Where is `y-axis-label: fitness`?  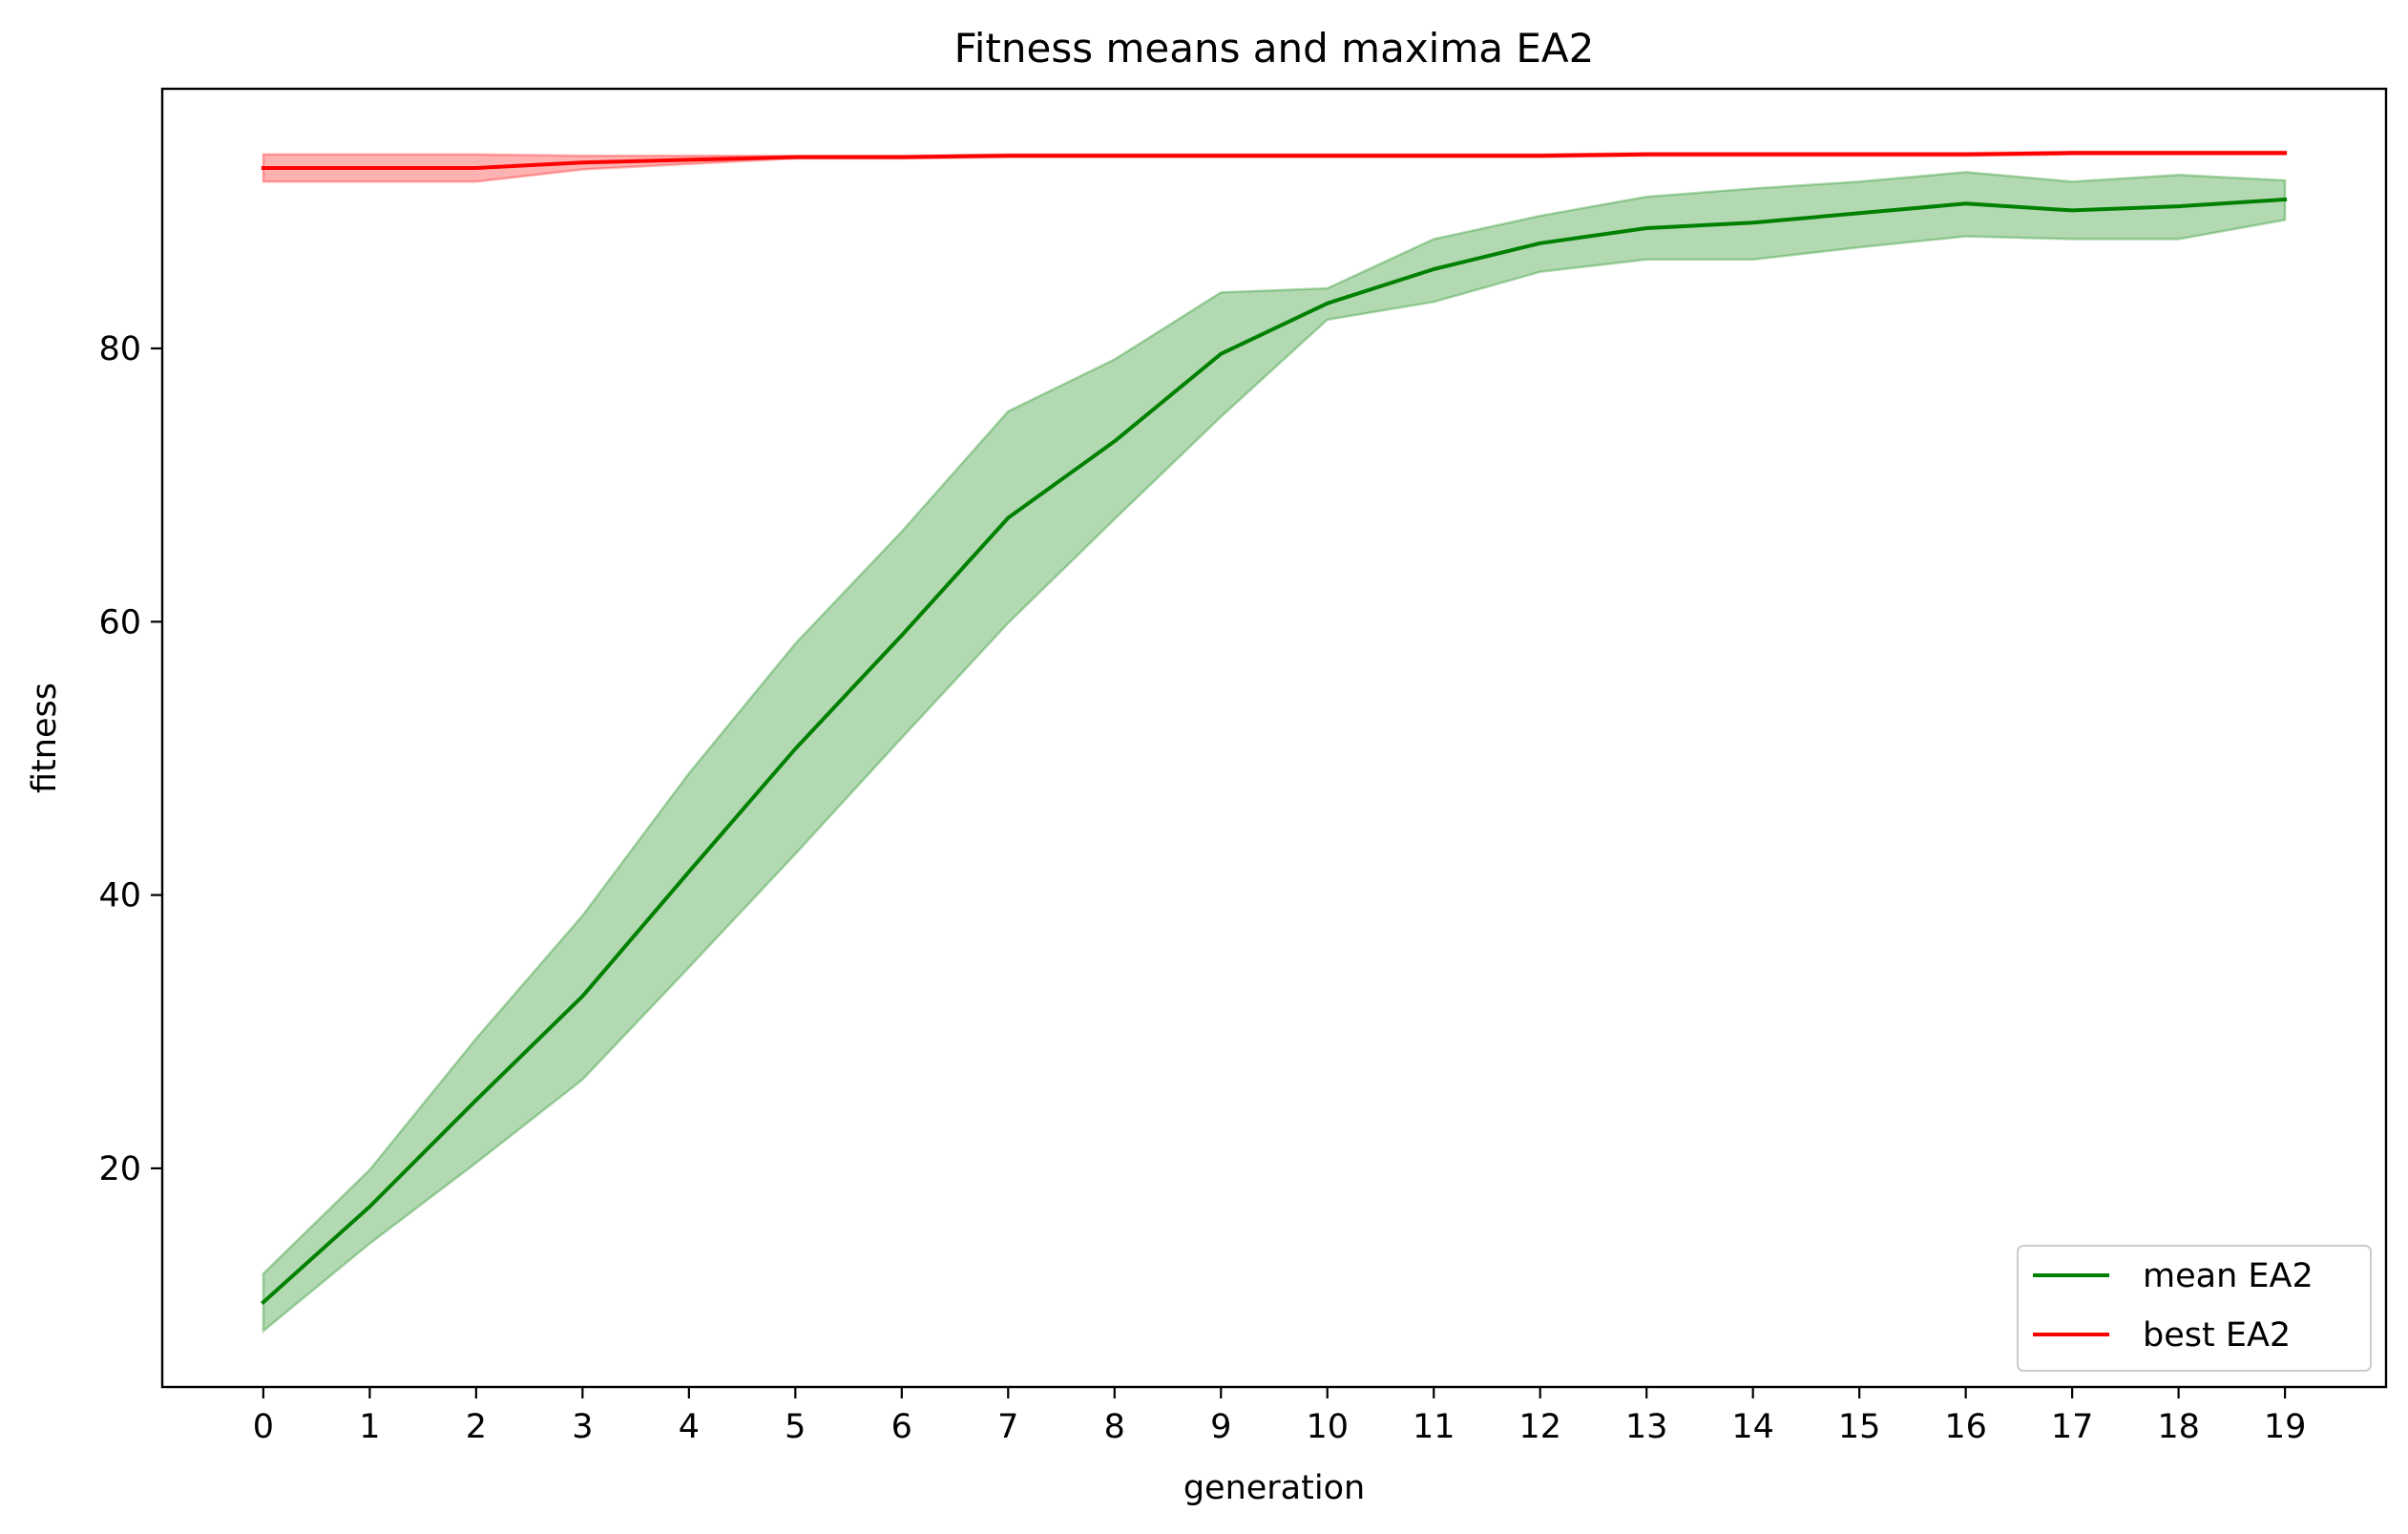
y-axis-label: fitness is located at coordinates (45, 738).